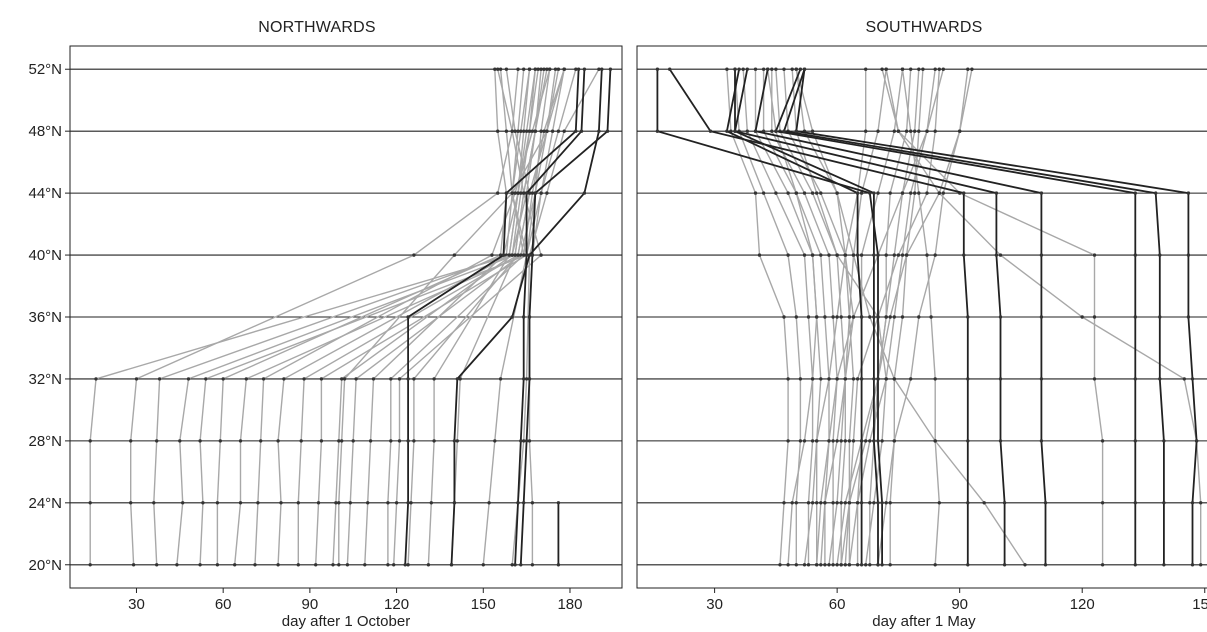 The height and width of the screenshot is (632, 1207). What do you see at coordinates (1199, 604) in the screenshot?
I see `southwards-x-tick-label-4: 150` at bounding box center [1199, 604].